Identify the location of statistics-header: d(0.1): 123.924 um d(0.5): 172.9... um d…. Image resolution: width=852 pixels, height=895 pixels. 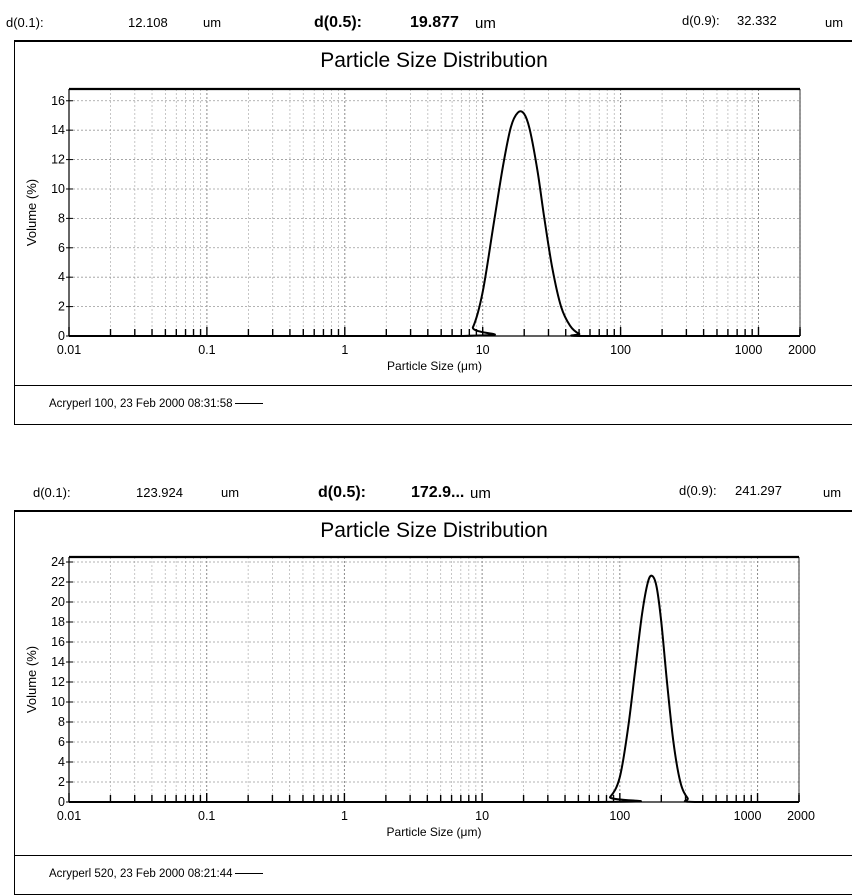
(426, 491).